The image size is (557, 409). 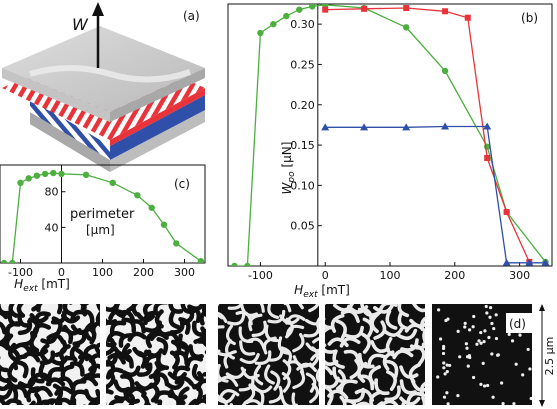 What do you see at coordinates (56, 95) in the screenshot?
I see `top-plate-front` at bounding box center [56, 95].